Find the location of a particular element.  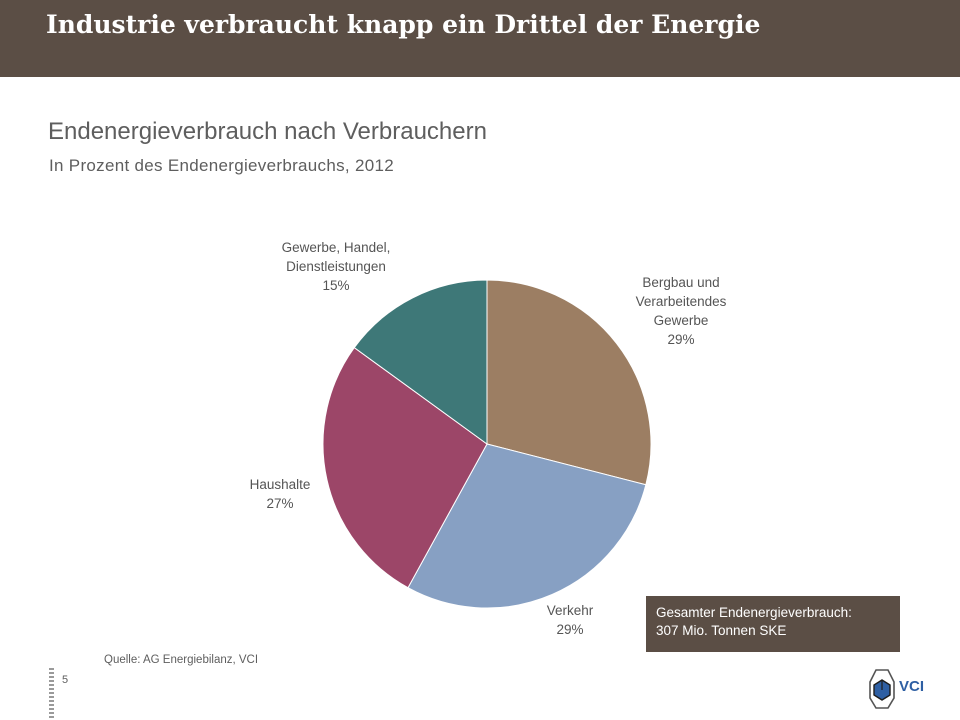

pie-slice-label-2: Verkehr 29% is located at coordinates (570, 620).